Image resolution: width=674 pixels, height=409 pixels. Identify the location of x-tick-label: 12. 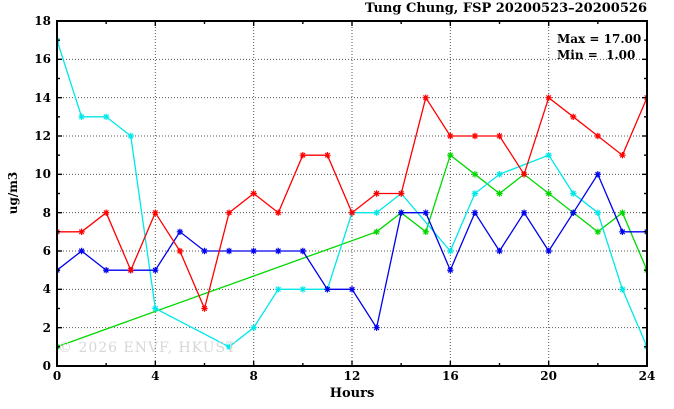
(352, 376).